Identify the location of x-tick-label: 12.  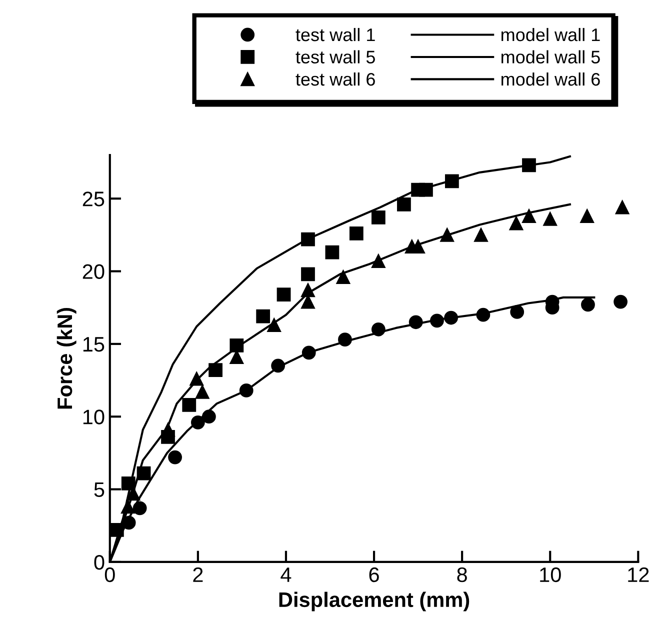
(638, 574).